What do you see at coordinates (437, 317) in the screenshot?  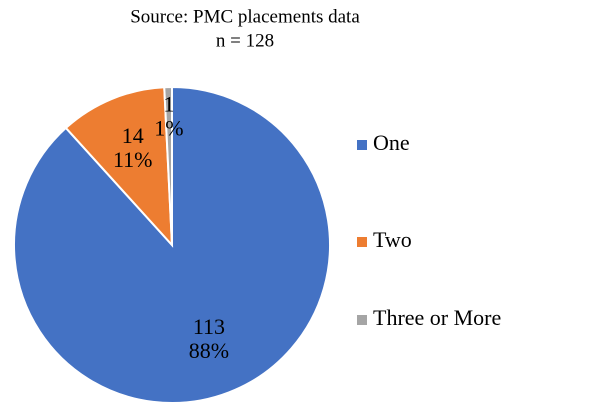 I see `legend-label: Three or More` at bounding box center [437, 317].